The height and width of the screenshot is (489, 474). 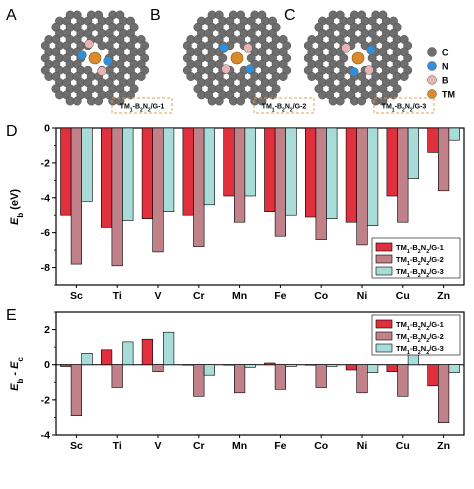 What do you see at coordinates (270, 169) in the screenshot?
I see `bar-fe-g1` at bounding box center [270, 169].